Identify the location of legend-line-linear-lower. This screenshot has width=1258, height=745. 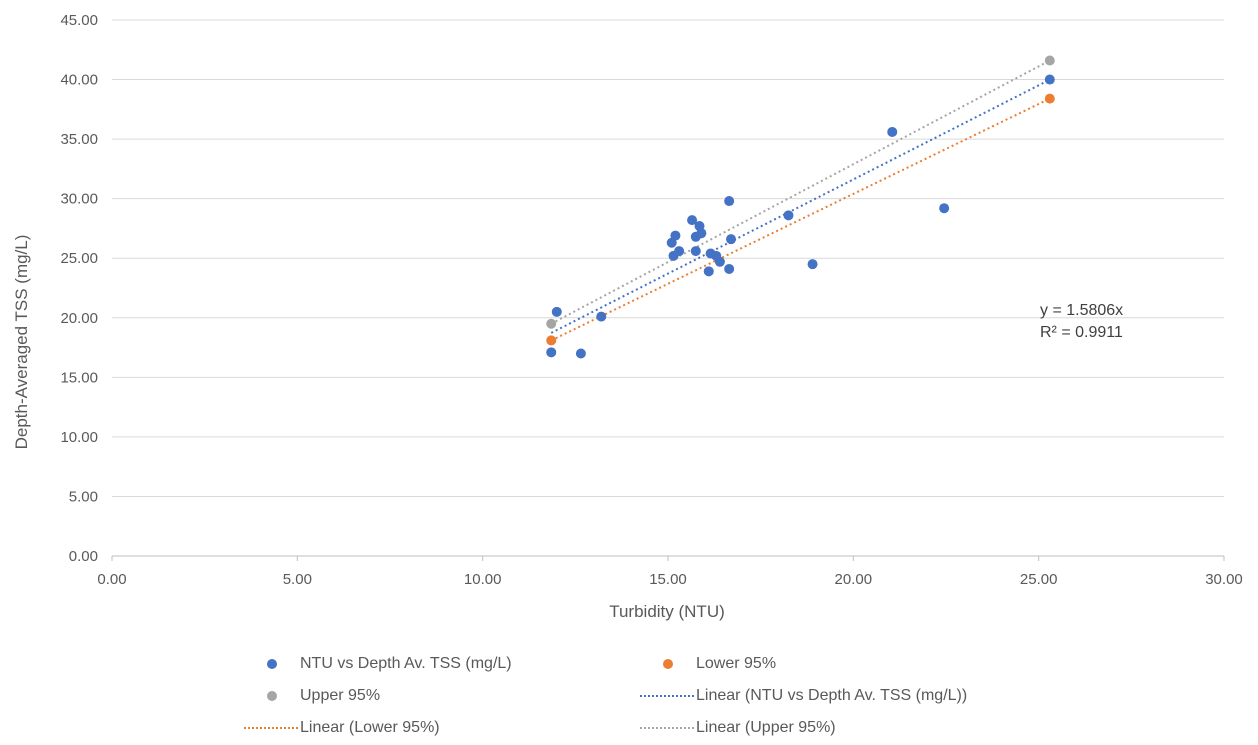
(272, 728).